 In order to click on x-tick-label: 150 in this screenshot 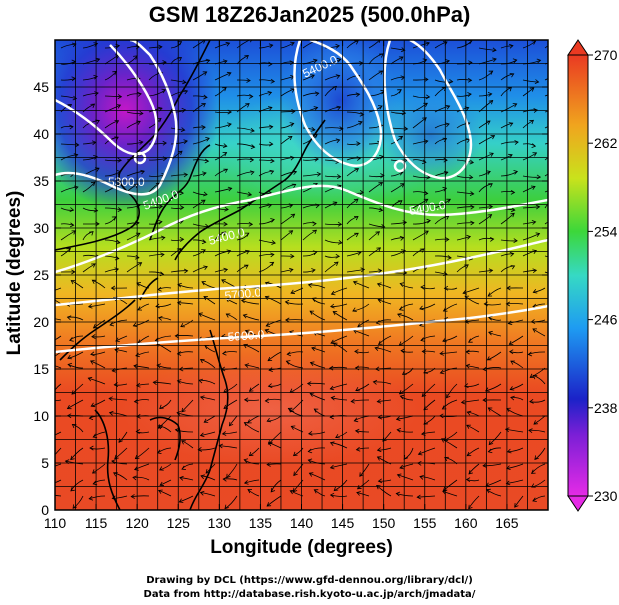, I will do `click(384, 523)`.